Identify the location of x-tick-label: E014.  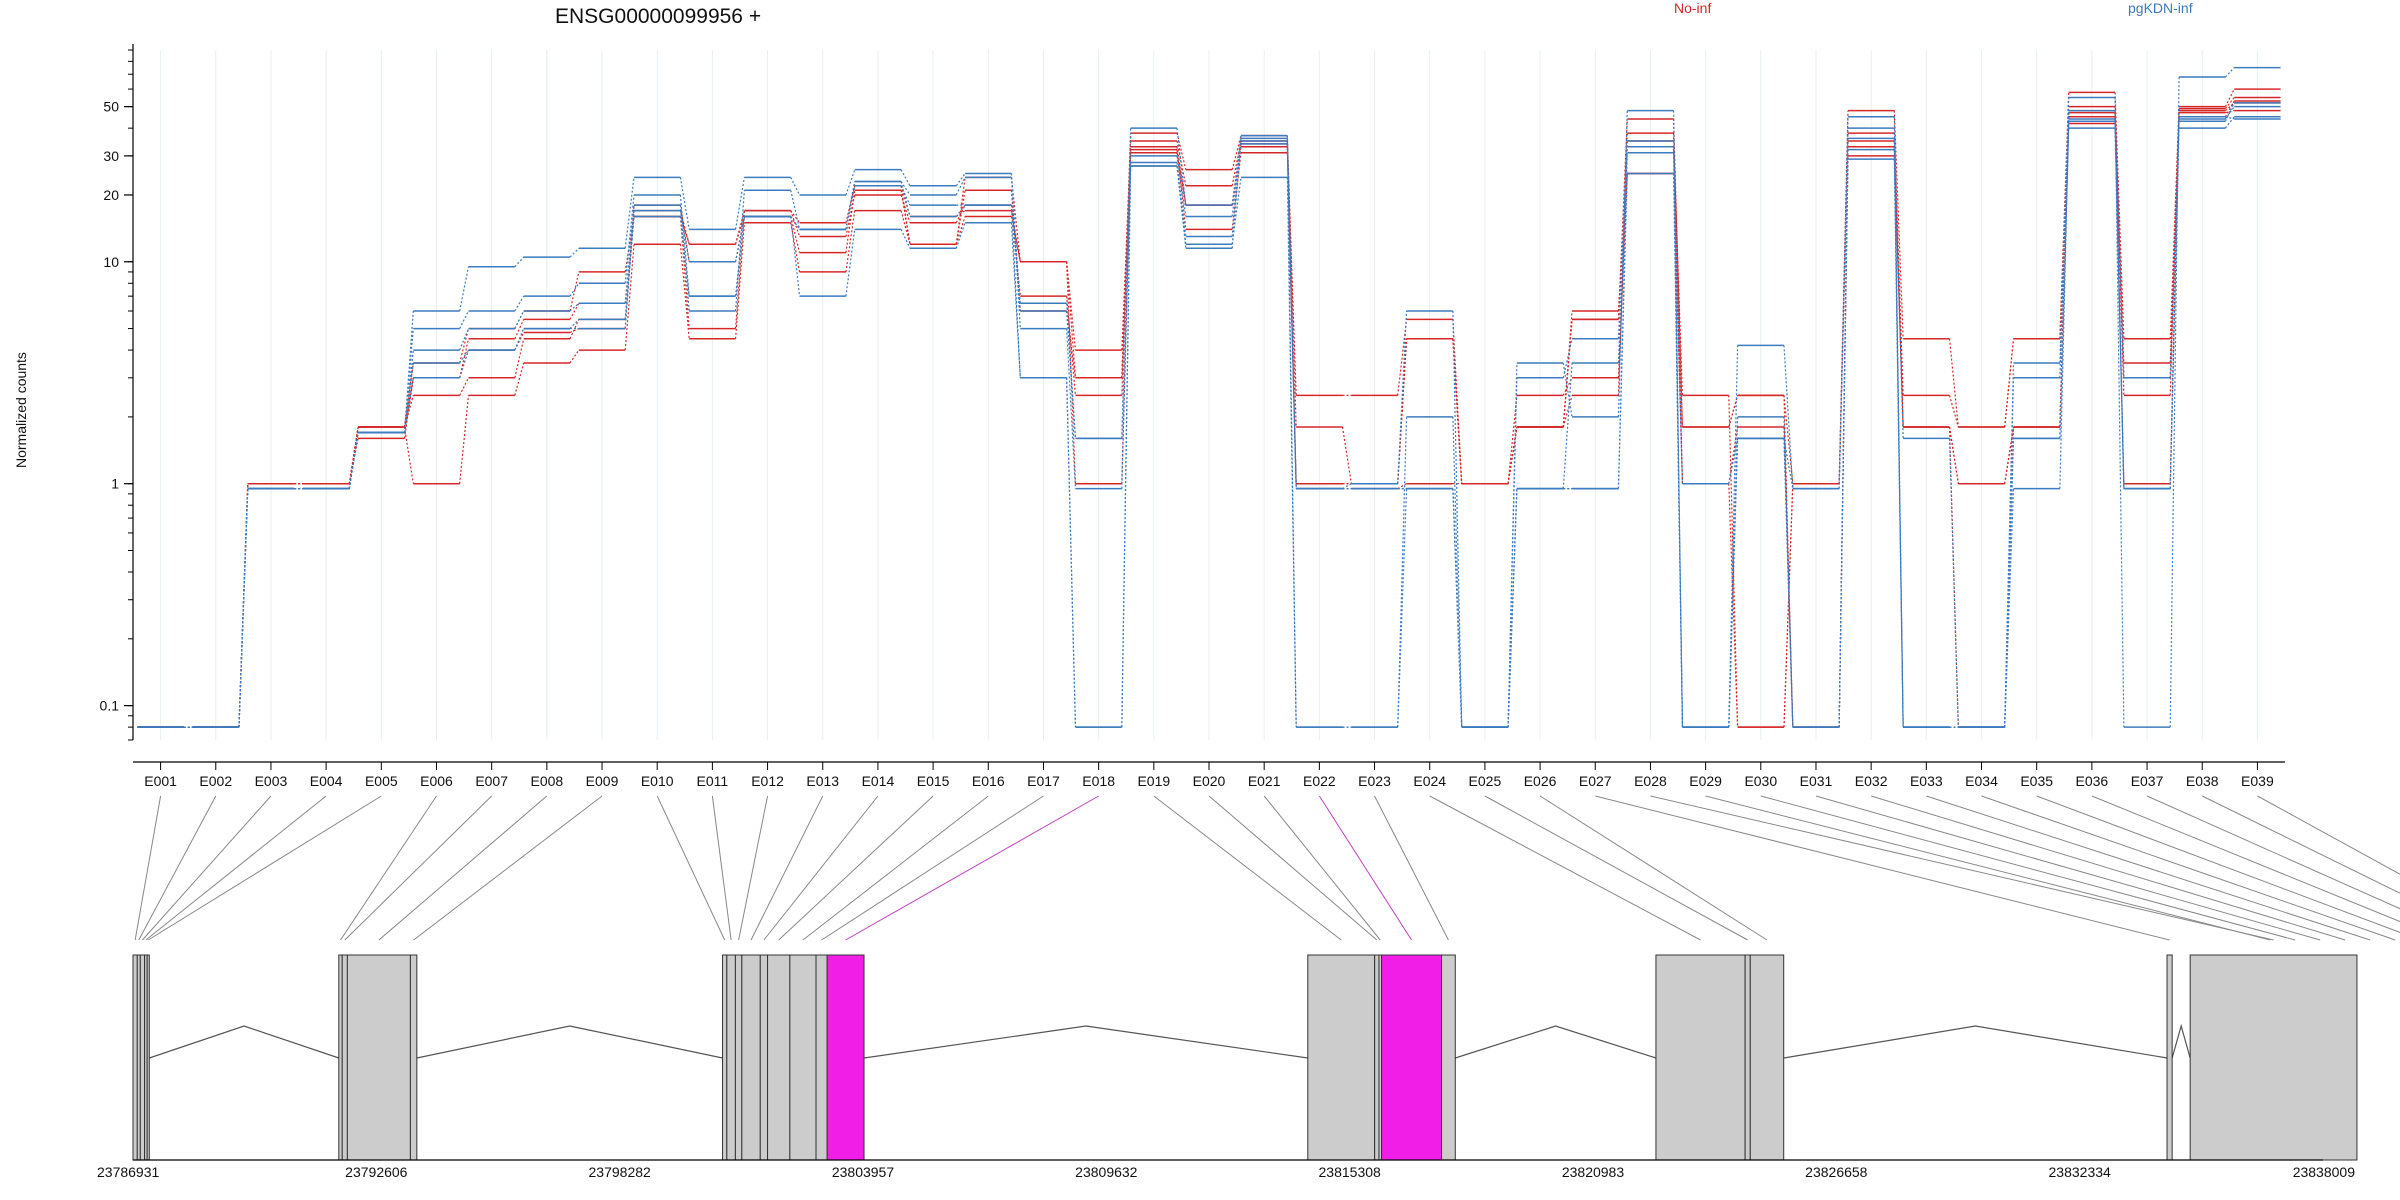
(878, 781).